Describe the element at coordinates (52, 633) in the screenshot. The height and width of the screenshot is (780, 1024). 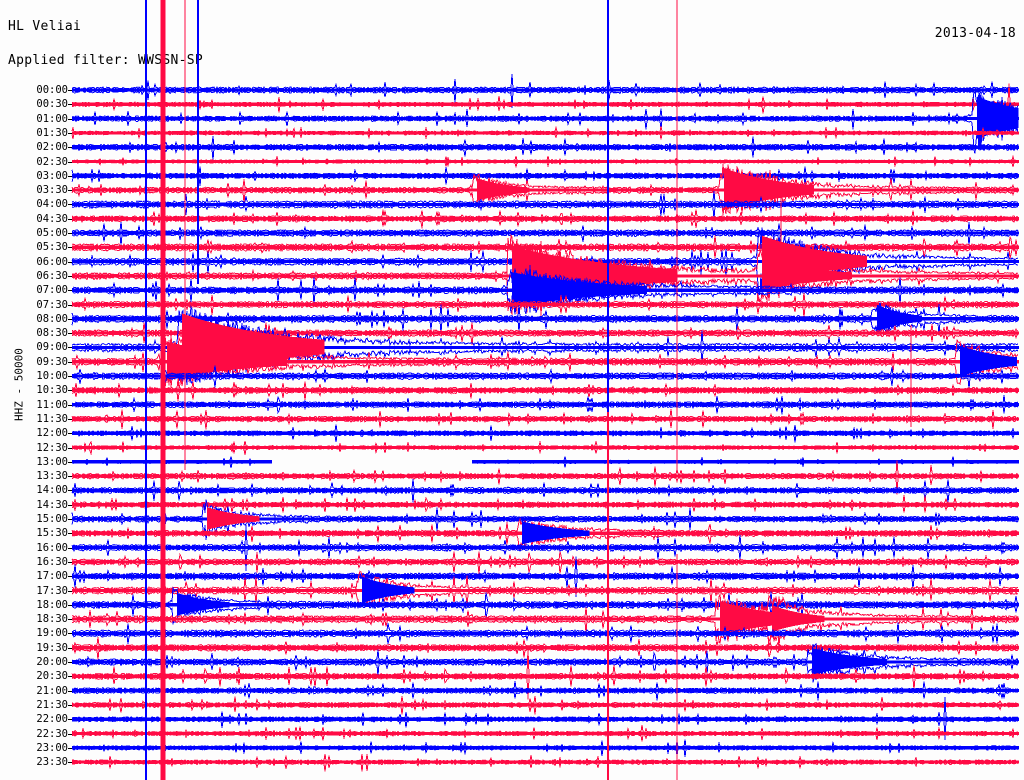
I see `time-label-19-00: 19:00` at that location.